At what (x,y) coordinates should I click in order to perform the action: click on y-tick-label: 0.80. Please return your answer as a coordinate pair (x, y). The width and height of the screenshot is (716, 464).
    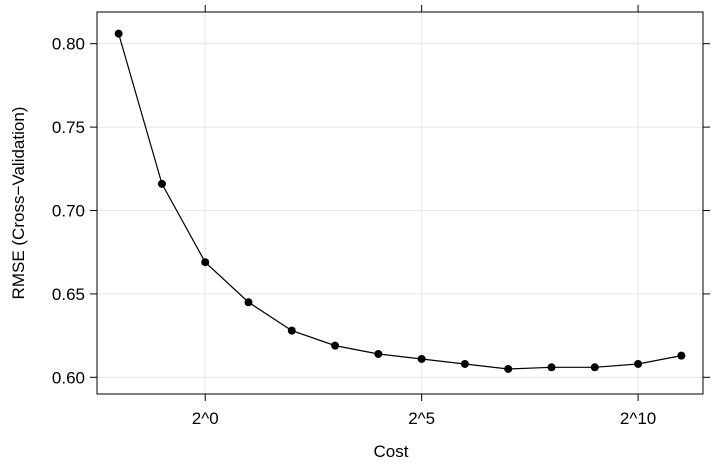
    Looking at the image, I should click on (68, 44).